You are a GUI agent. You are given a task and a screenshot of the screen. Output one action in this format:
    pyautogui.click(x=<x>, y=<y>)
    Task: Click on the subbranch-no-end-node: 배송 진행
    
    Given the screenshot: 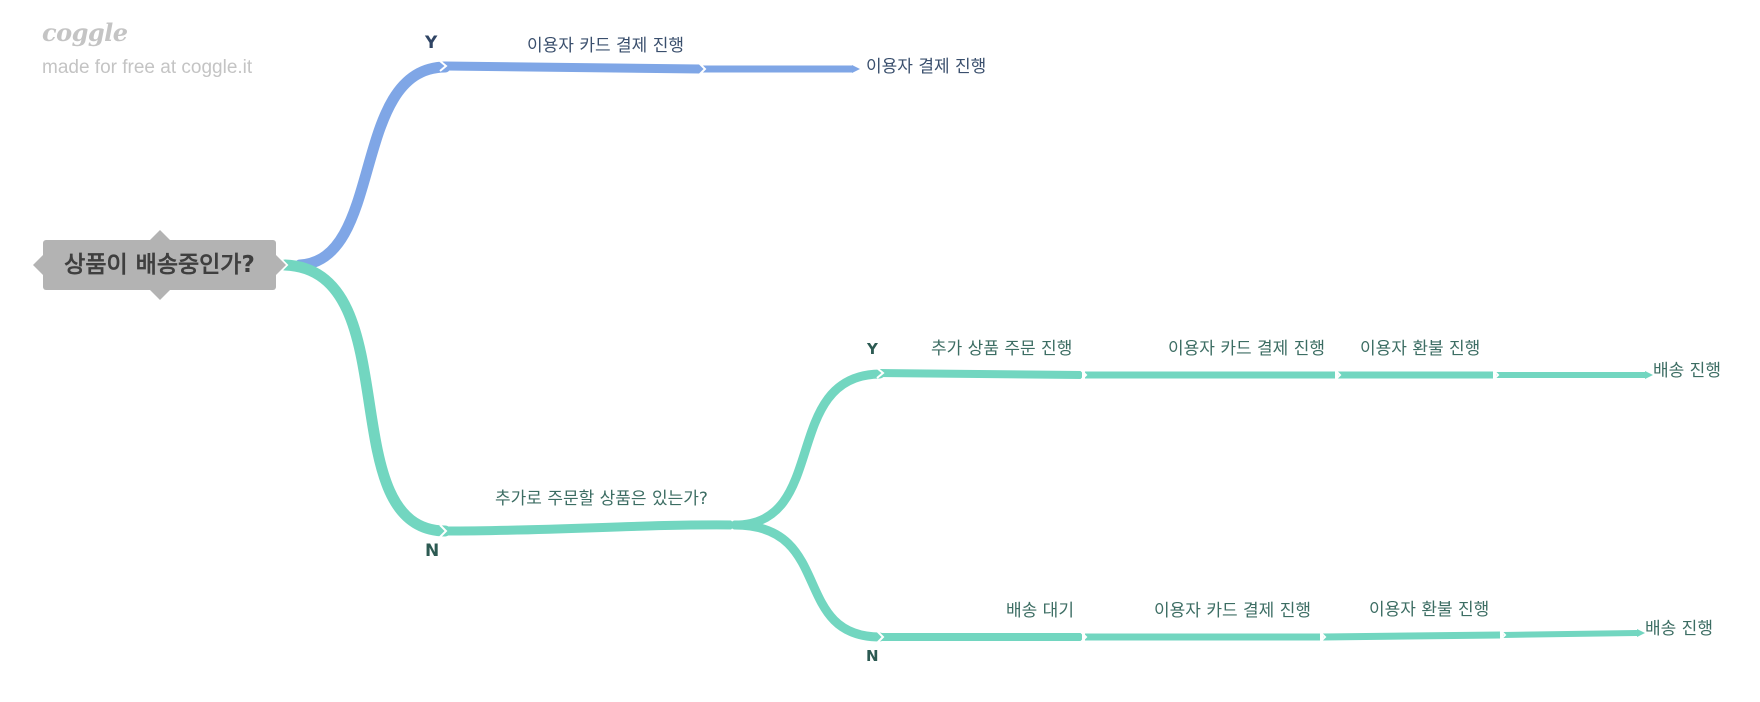 What is the action you would take?
    pyautogui.click(x=1679, y=629)
    